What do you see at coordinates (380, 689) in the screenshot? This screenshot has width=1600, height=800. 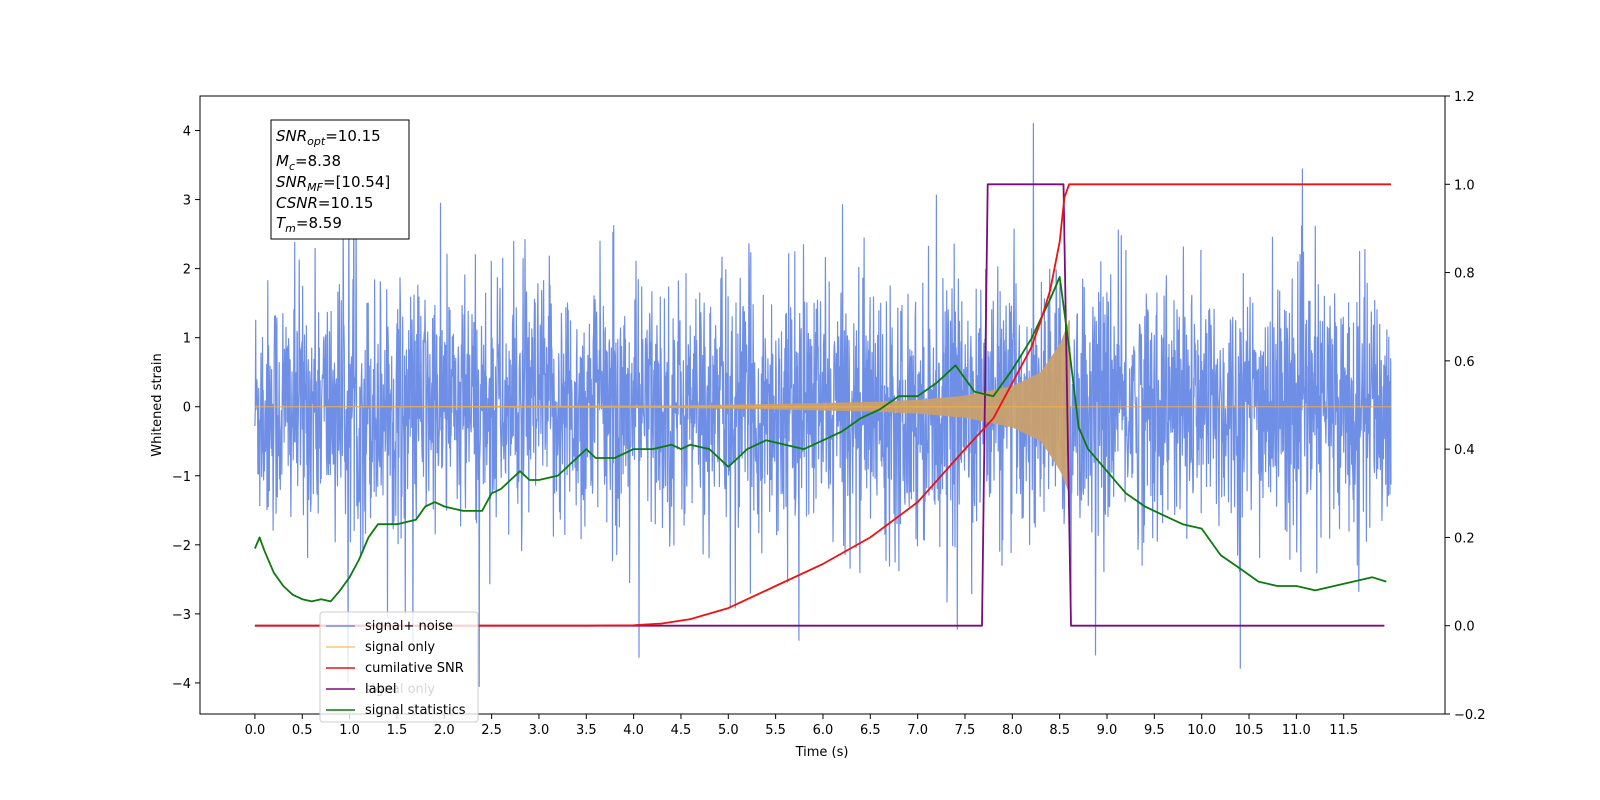 I see `legend-label-label: label` at bounding box center [380, 689].